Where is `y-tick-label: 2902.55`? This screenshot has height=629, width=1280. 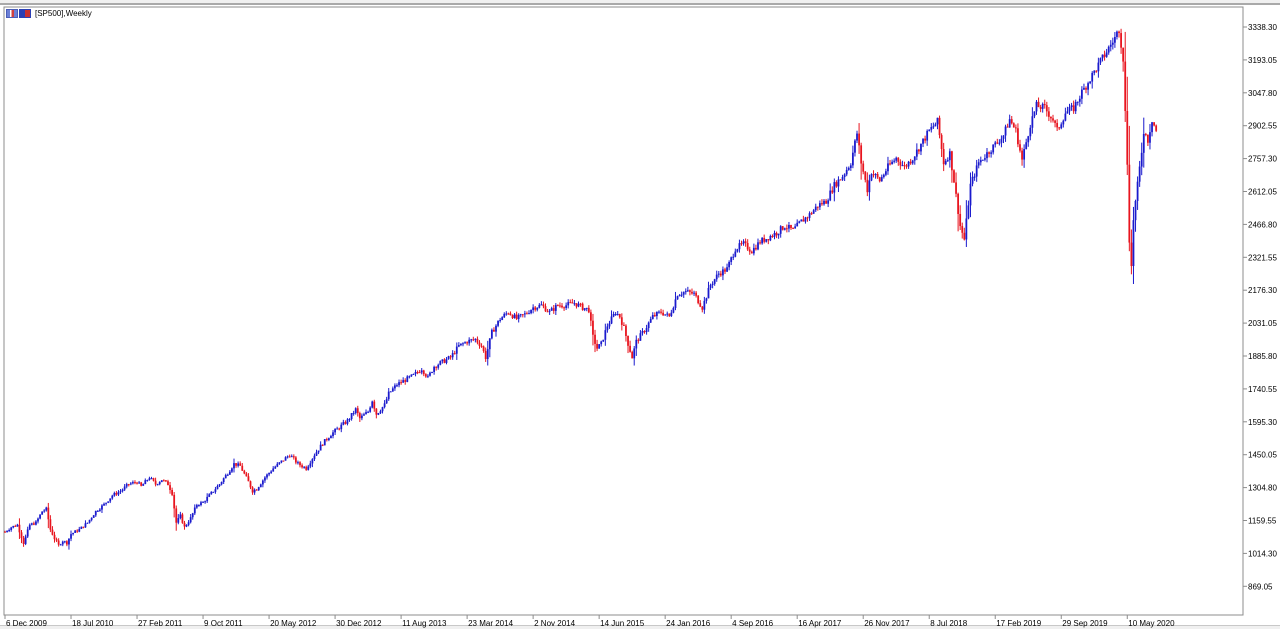 y-tick-label: 2902.55 is located at coordinates (1262, 126).